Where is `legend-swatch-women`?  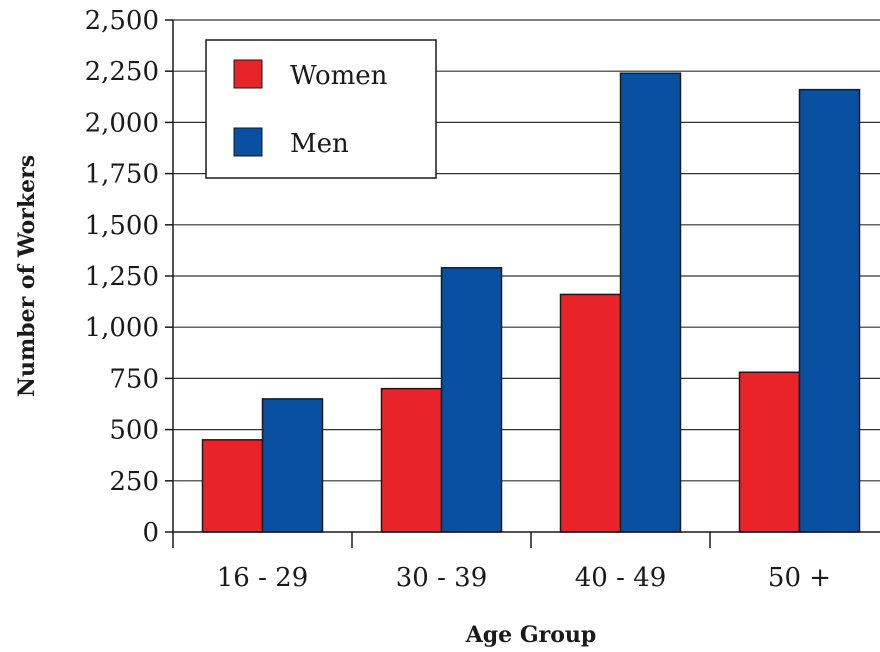
legend-swatch-women is located at coordinates (248, 74).